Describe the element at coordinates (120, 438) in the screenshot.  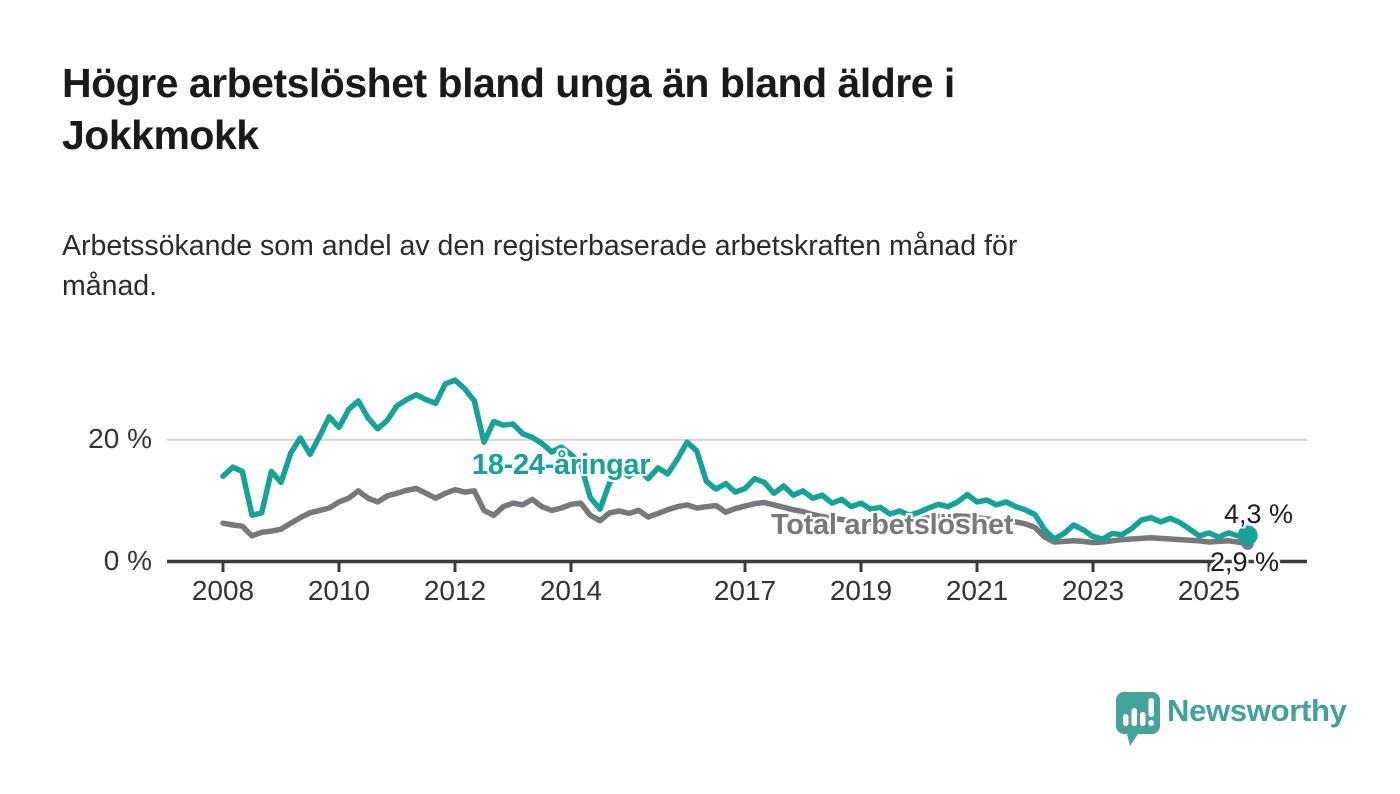
I see `y-tick-label: 20 %` at that location.